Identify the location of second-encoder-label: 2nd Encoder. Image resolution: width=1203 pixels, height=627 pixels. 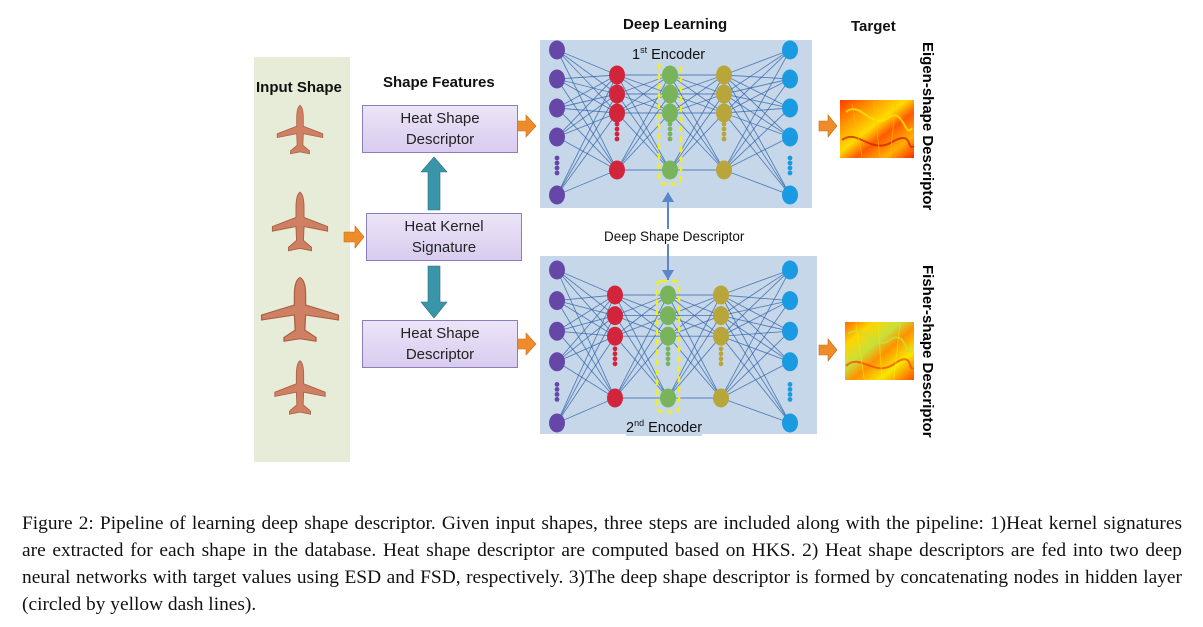
(664, 427).